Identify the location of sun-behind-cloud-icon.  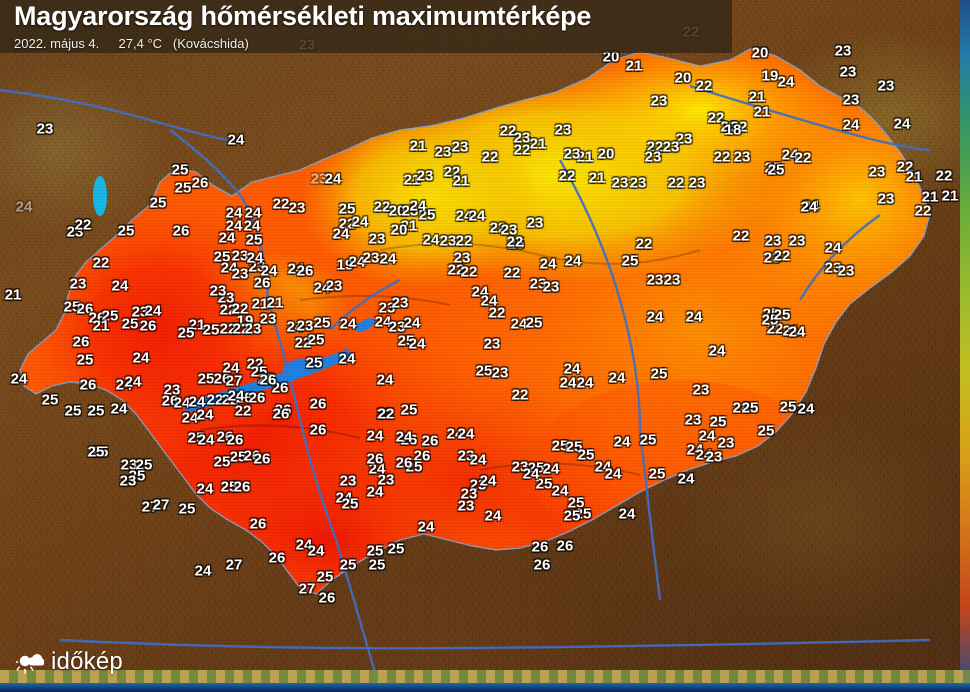
(29, 662).